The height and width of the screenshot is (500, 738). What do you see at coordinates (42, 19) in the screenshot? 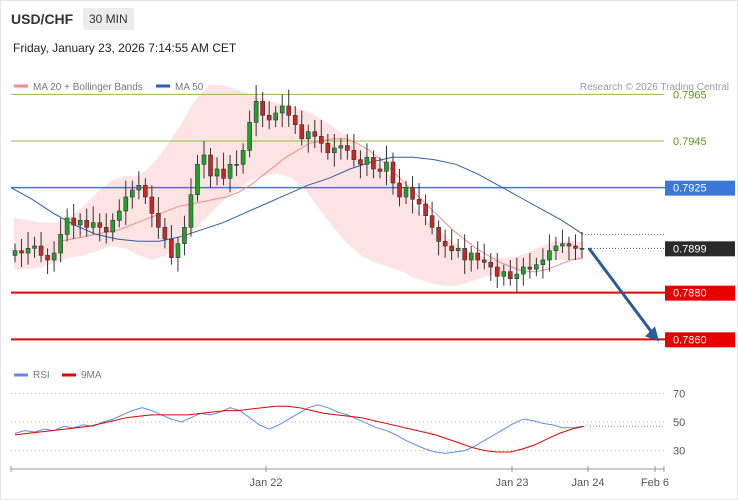
I see `symbol-label: USD/CHF` at bounding box center [42, 19].